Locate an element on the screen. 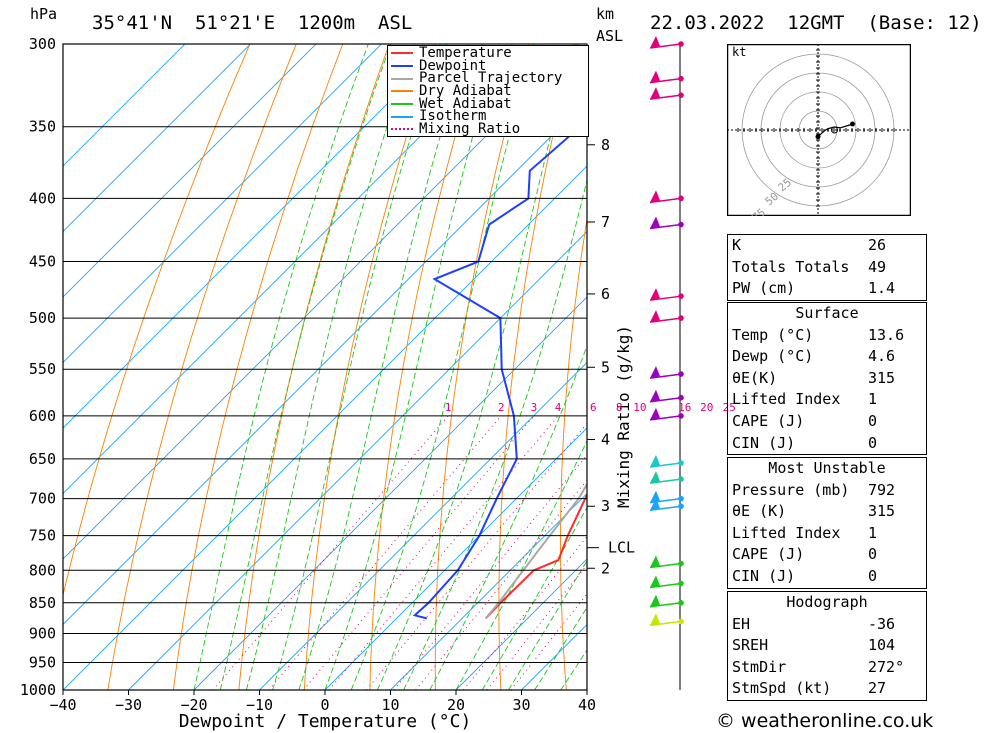 The height and width of the screenshot is (733, 1000). hodograph-ring-label: 75 is located at coordinates (759, 211).